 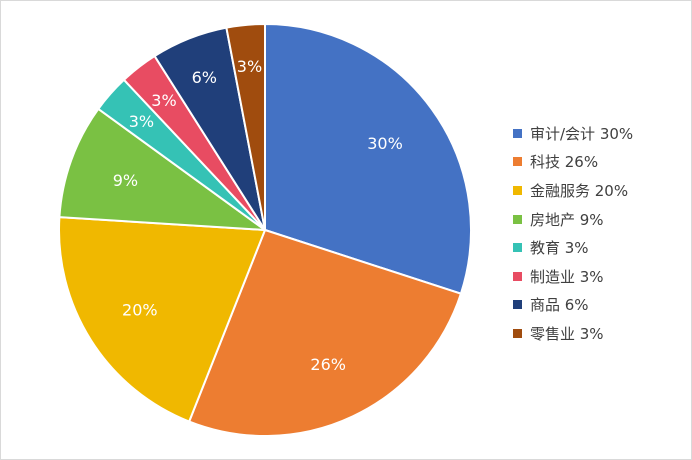 What do you see at coordinates (141, 121) in the screenshot?
I see `slice-data-label-4: 3%` at bounding box center [141, 121].